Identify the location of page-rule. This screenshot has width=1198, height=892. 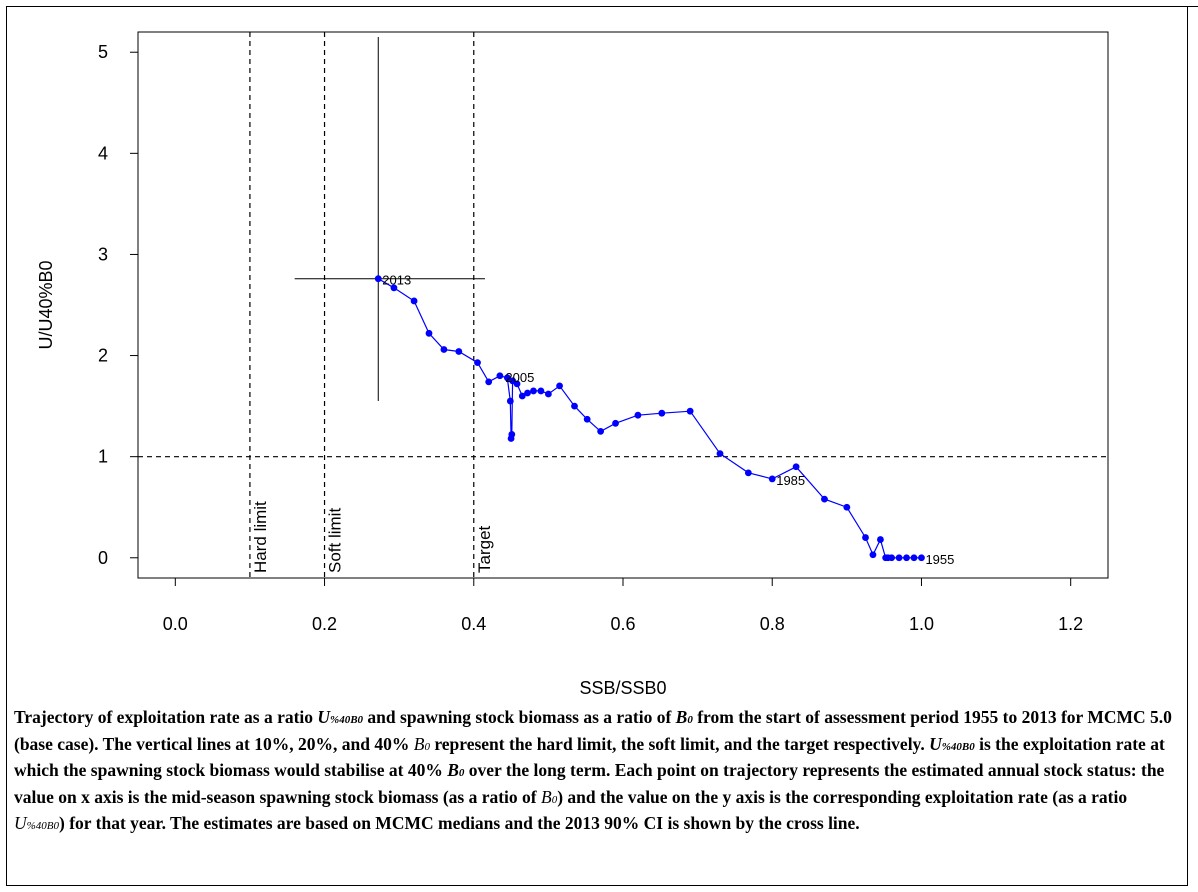
(1174, 6).